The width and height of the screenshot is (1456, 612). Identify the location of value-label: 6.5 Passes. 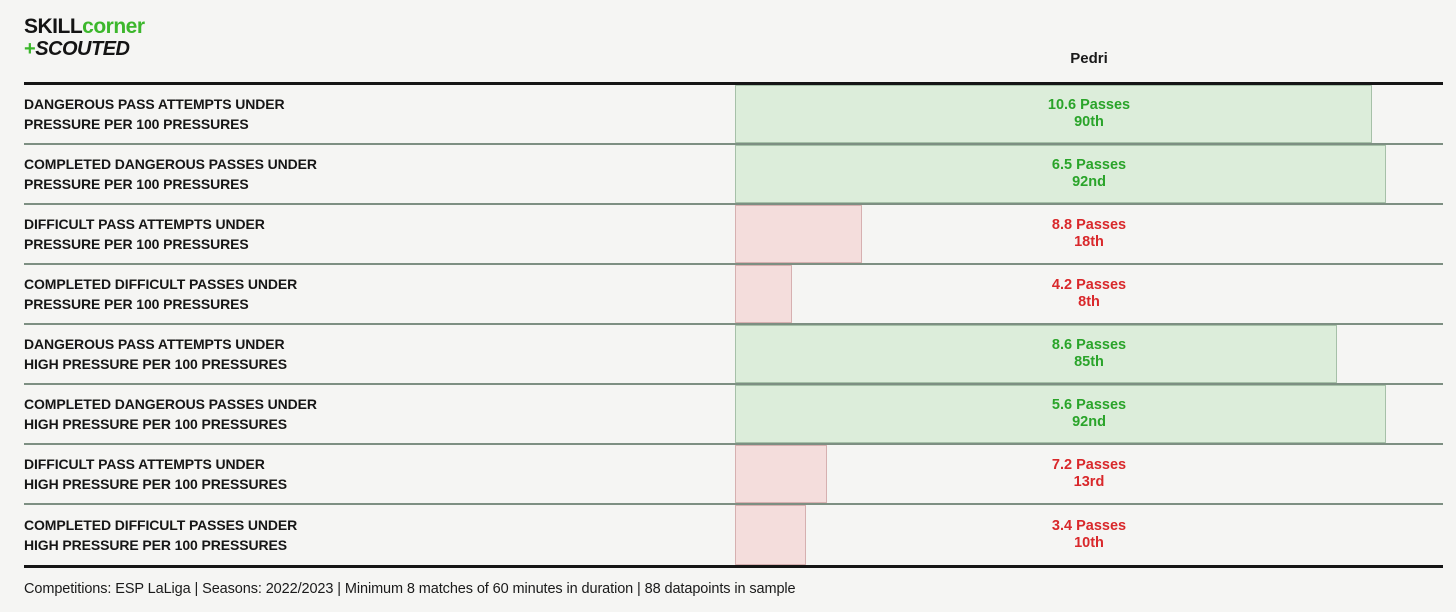
(1089, 165).